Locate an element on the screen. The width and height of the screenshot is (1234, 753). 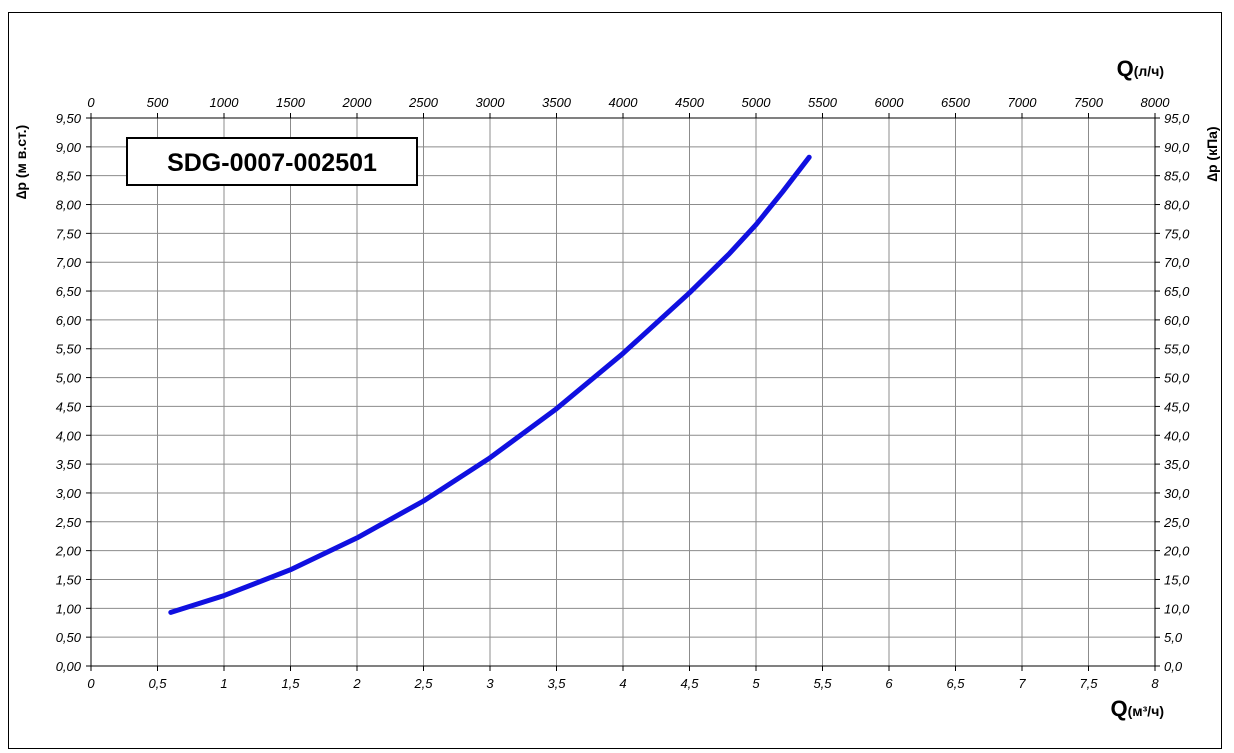
x-top-tick-label: 1500 is located at coordinates (291, 102).